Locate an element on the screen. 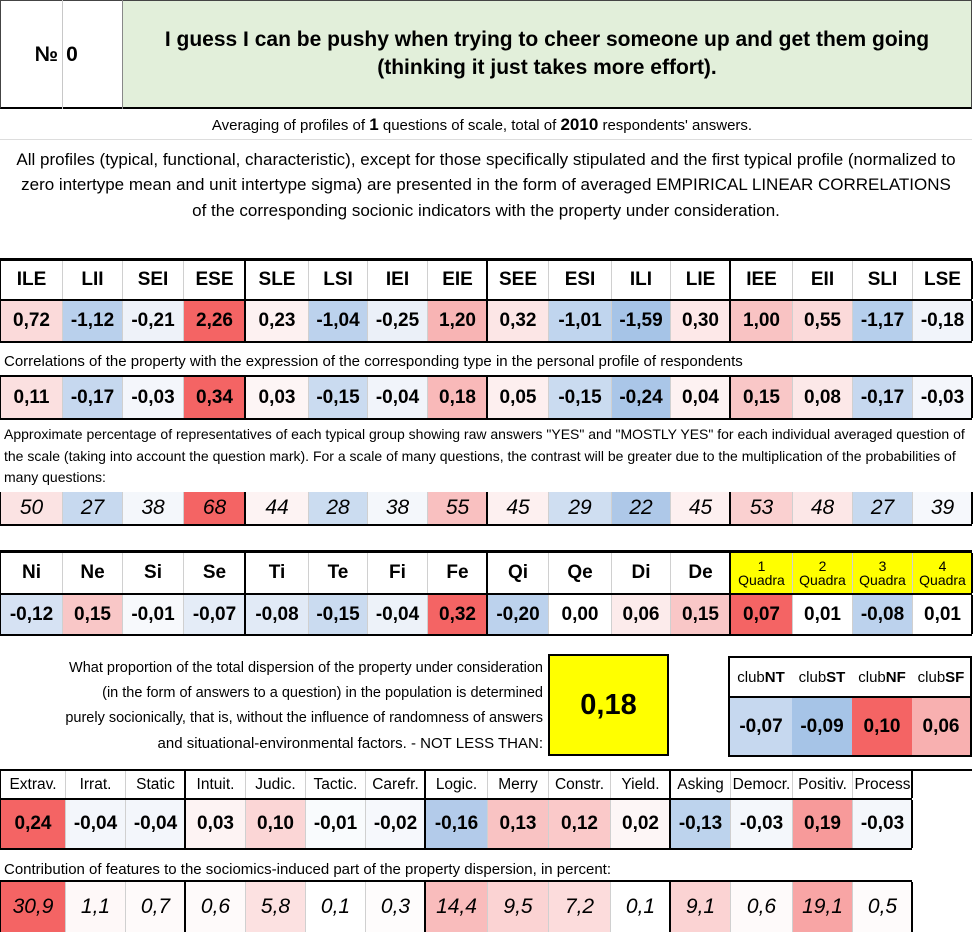 Image resolution: width=975 pixels, height=935 pixels. club-header: club ST is located at coordinates (822, 677).